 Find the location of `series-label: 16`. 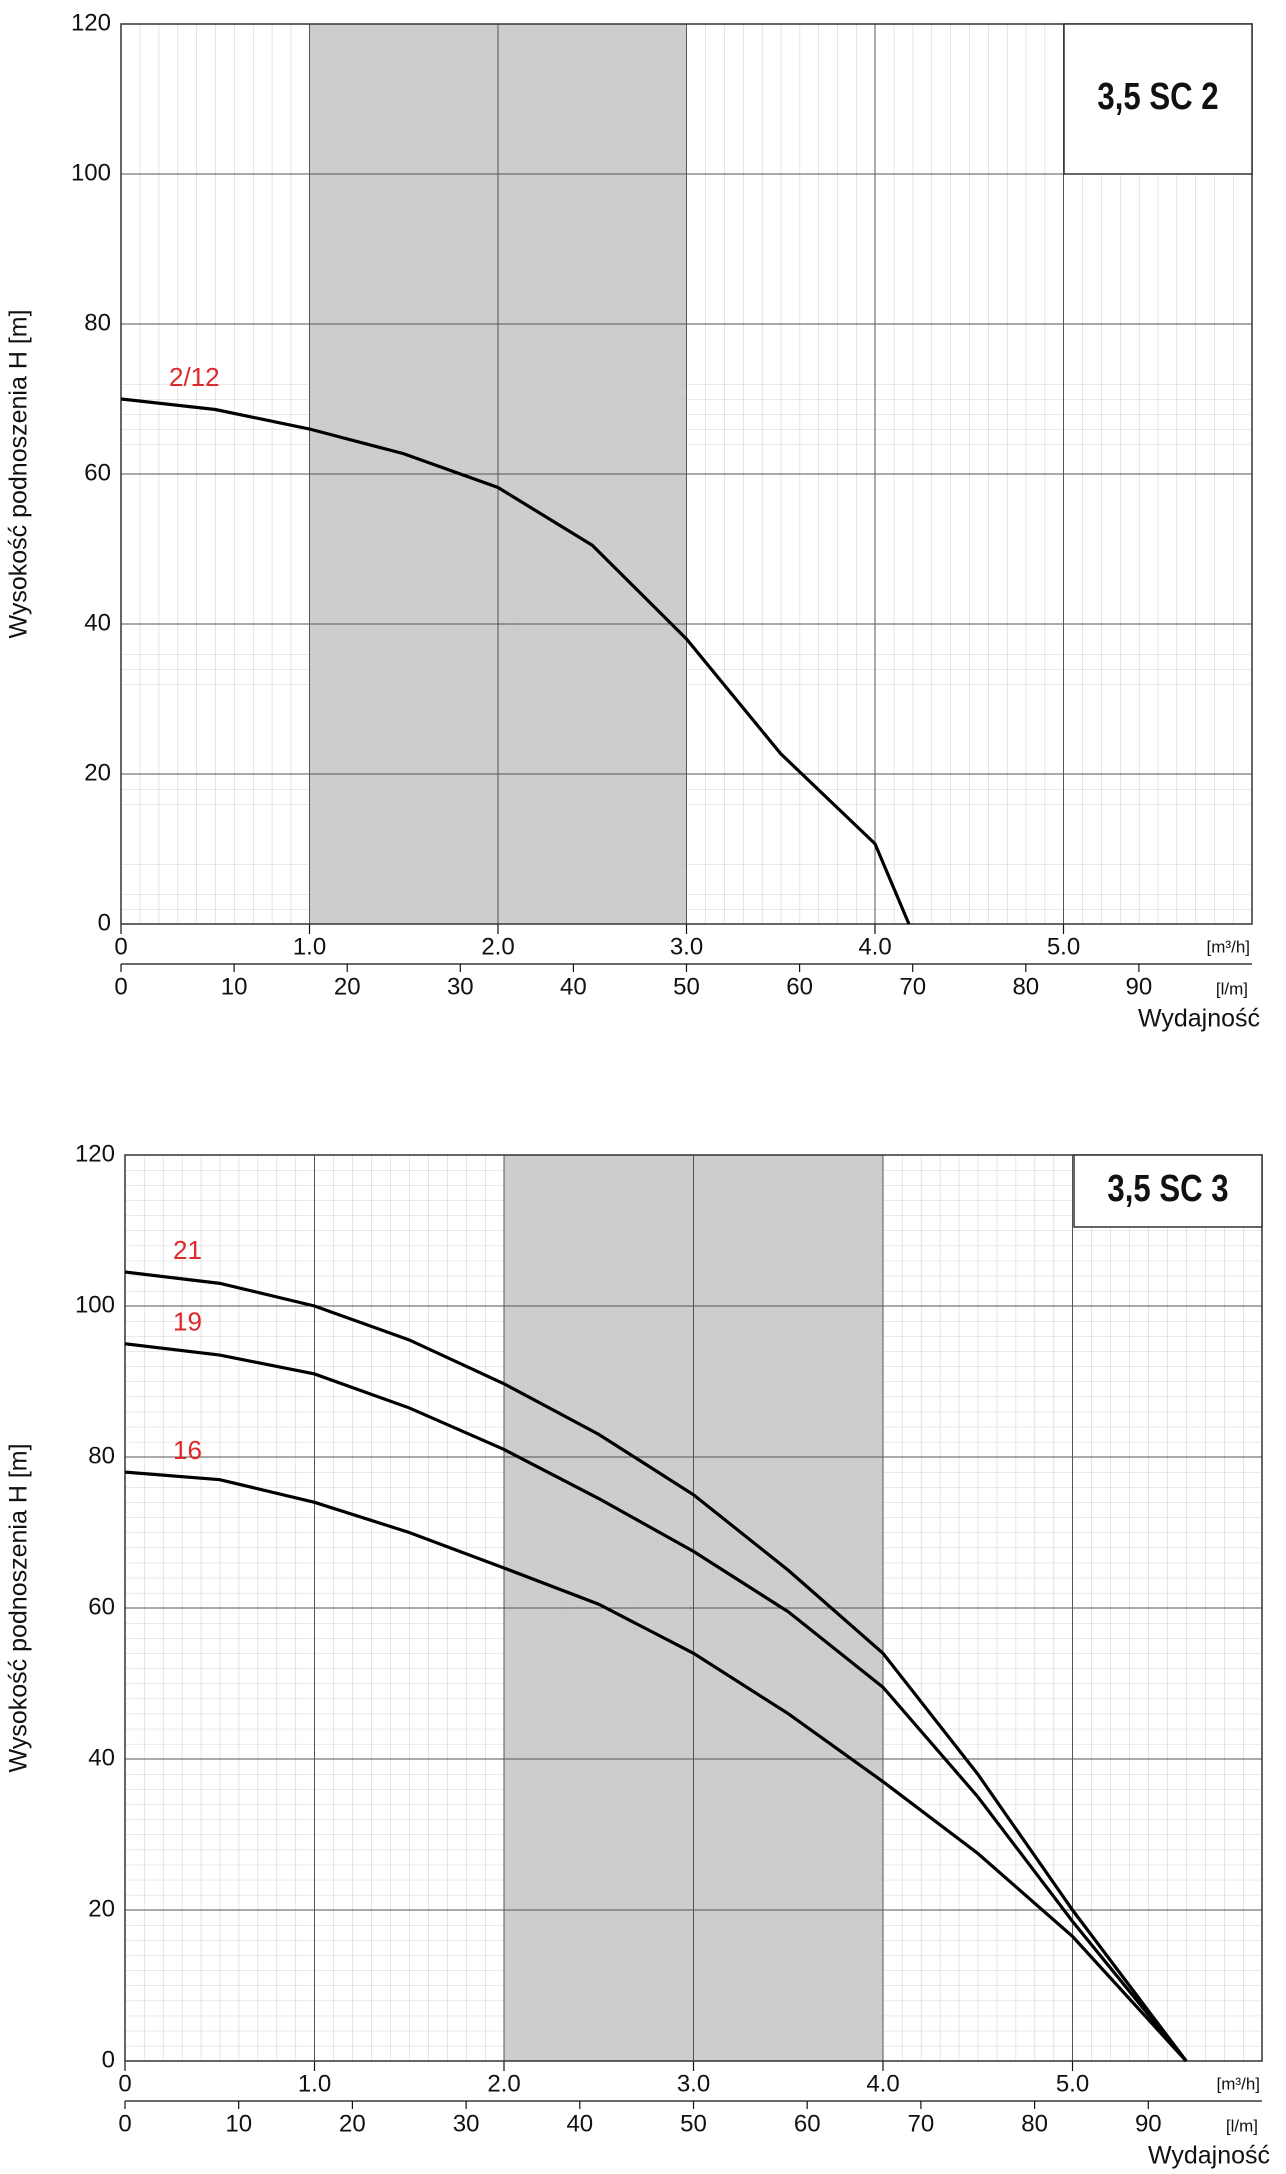

series-label: 16 is located at coordinates (187, 1450).